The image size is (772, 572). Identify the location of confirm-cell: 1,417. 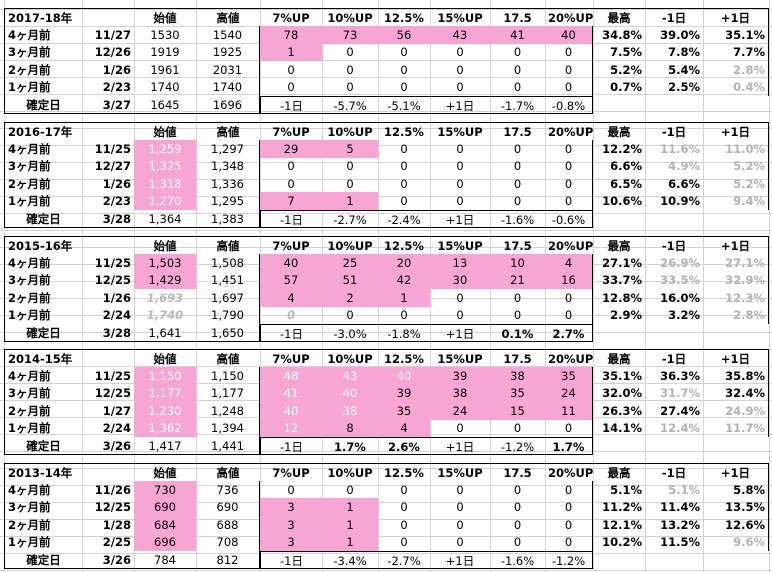
(165, 446).